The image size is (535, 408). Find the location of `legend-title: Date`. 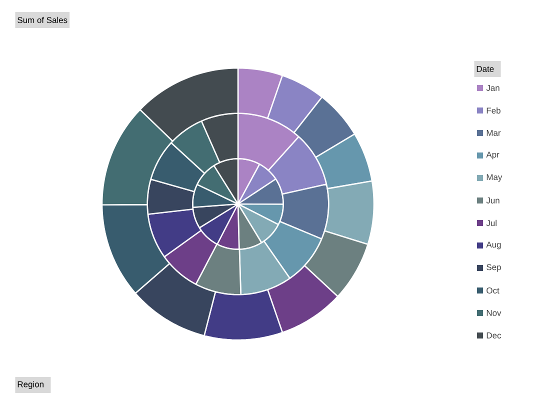

legend-title: Date is located at coordinates (485, 69).